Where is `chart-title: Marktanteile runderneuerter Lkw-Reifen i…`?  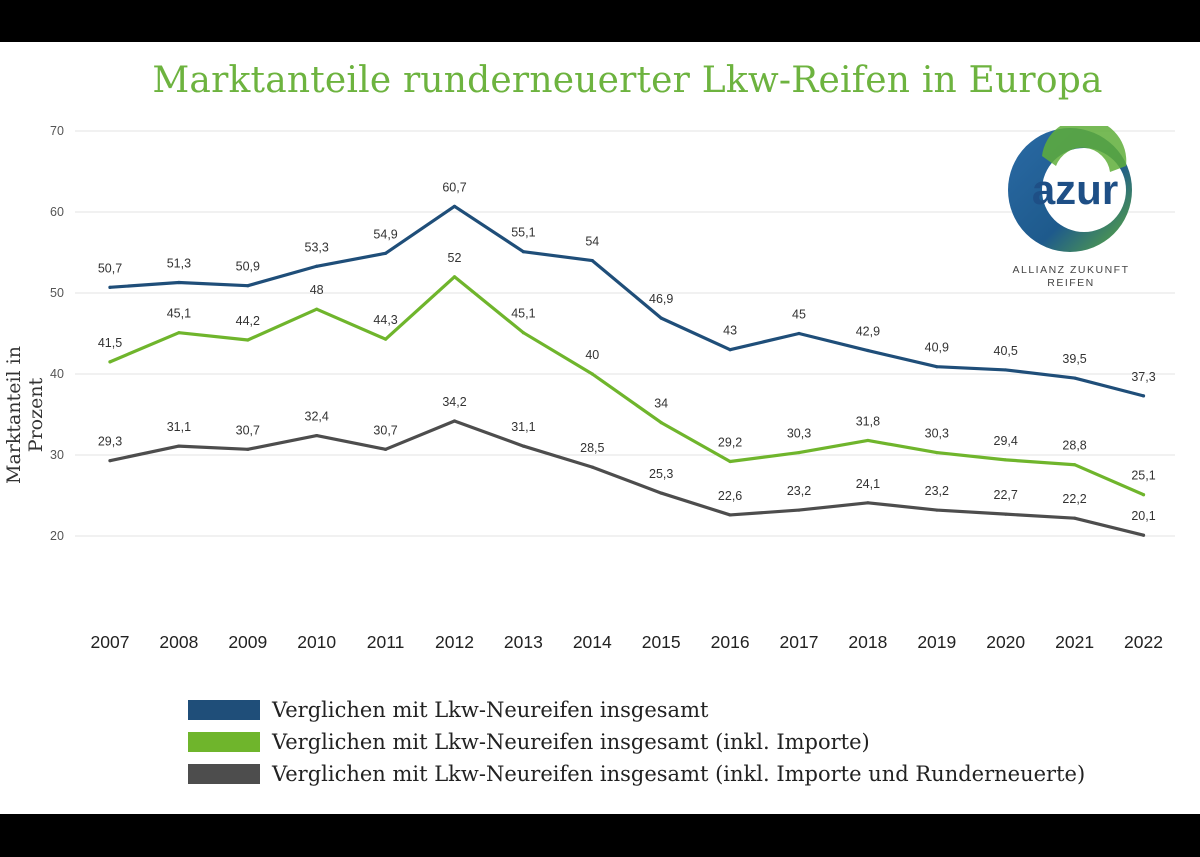 chart-title: Marktanteile runderneuerter Lkw-Reifen i… is located at coordinates (627, 80).